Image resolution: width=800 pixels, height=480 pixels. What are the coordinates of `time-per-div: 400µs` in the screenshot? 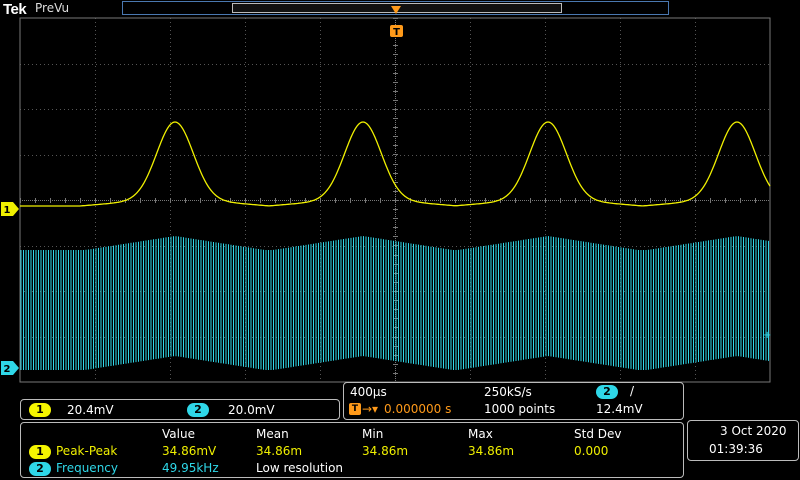 It's located at (368, 392).